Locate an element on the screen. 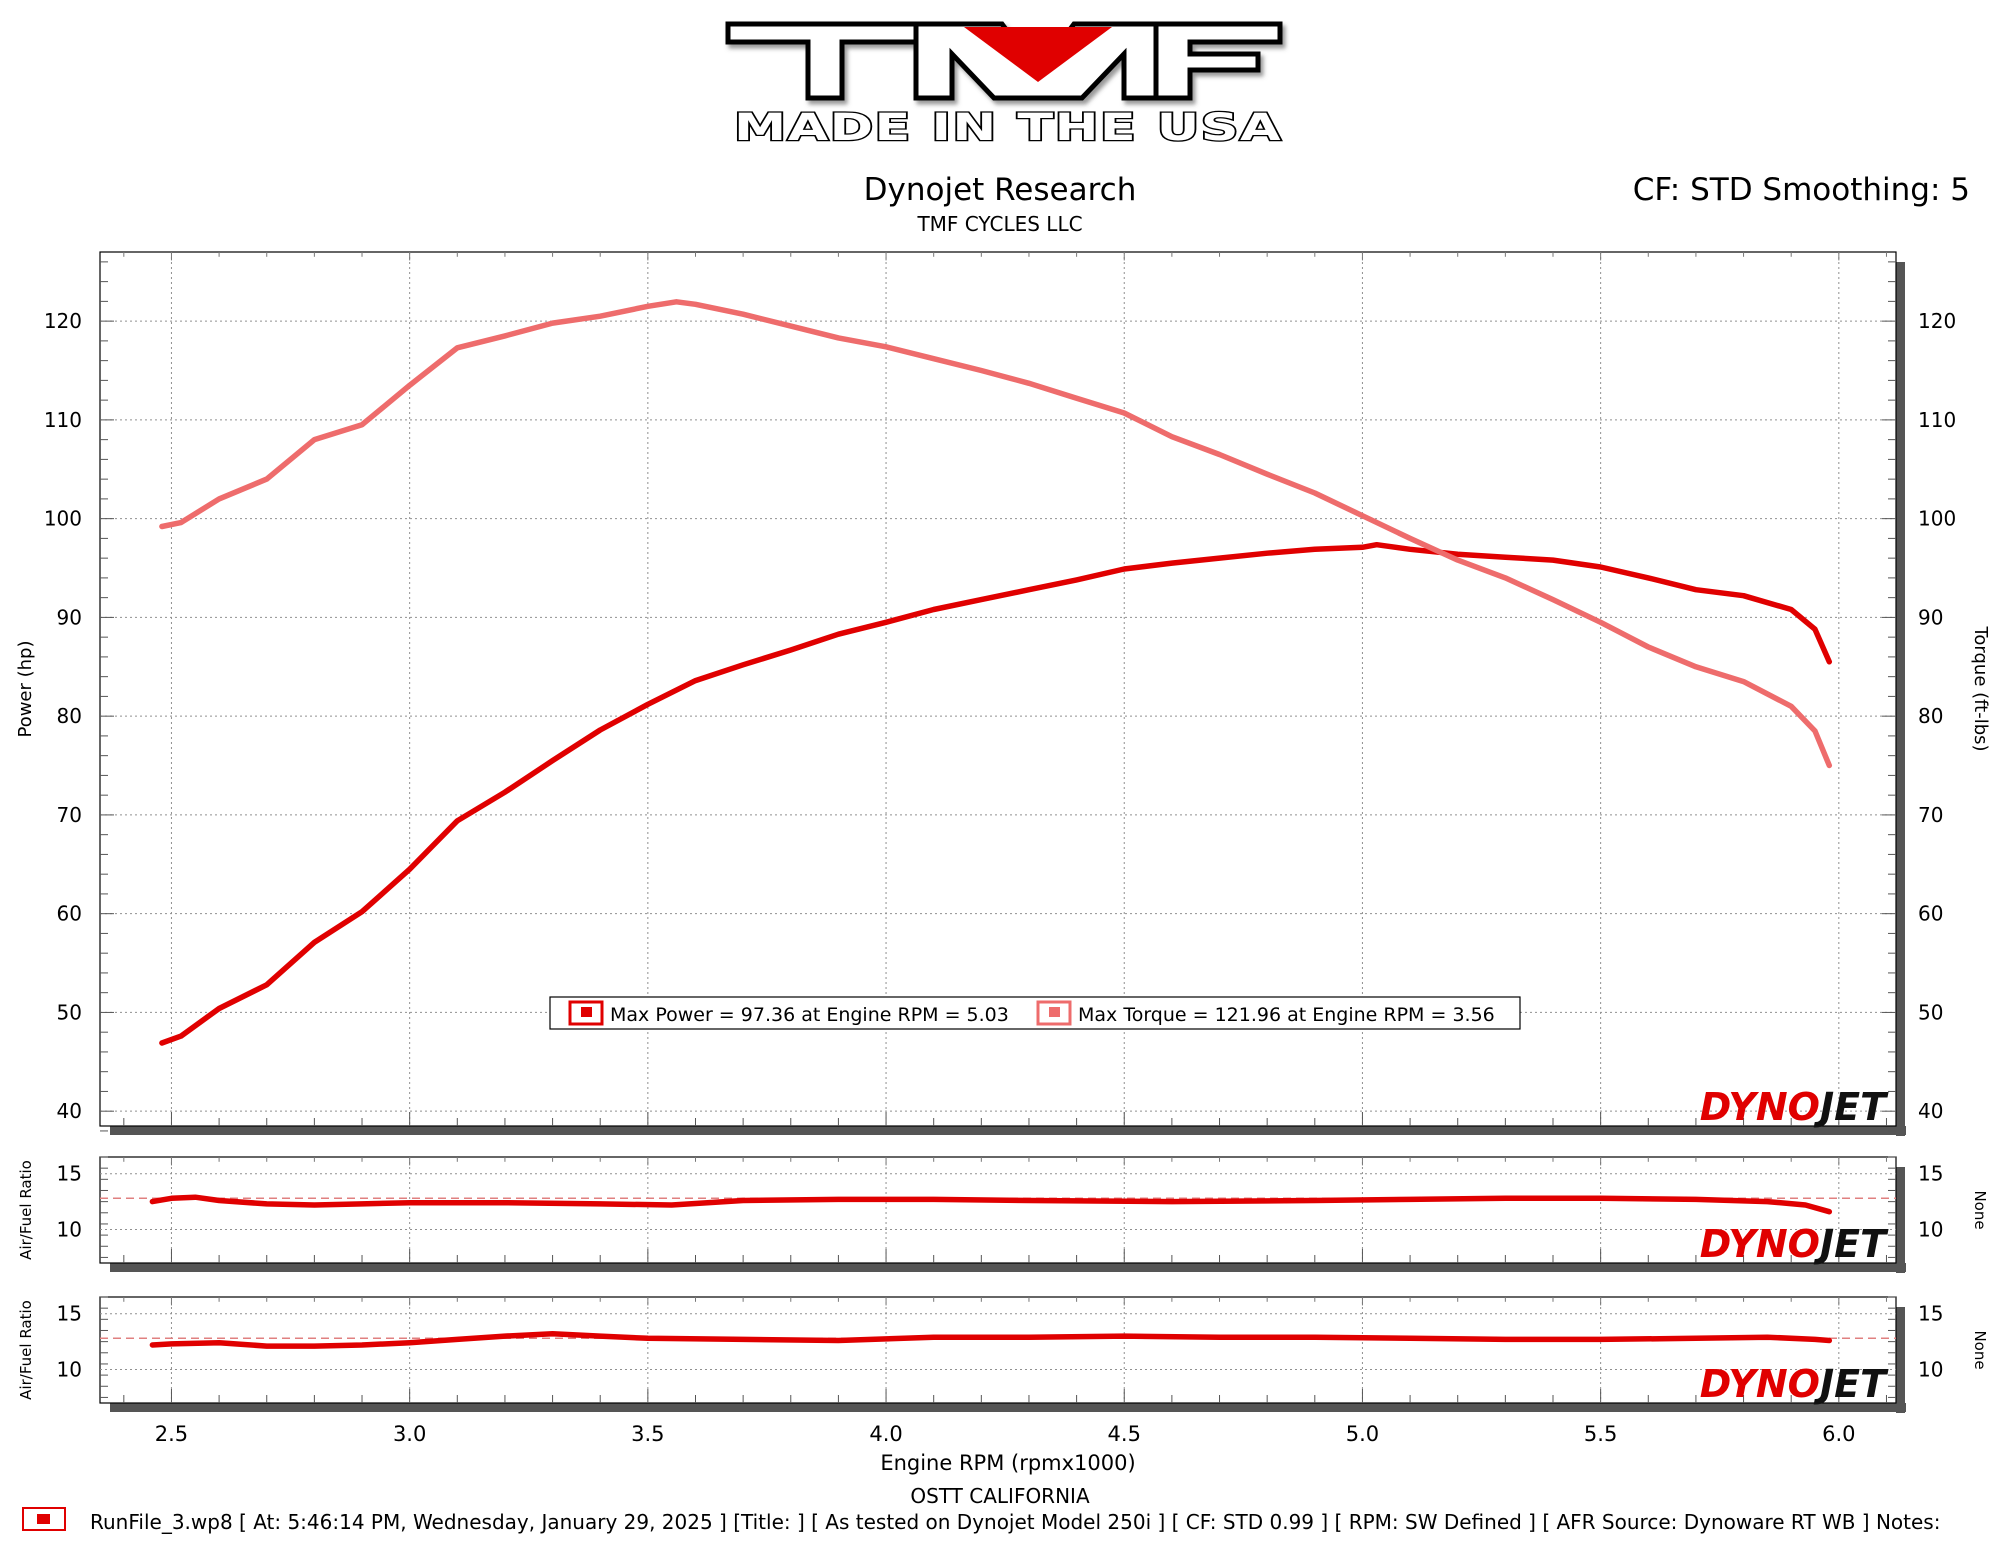  y-tick-label-left: 40 is located at coordinates (69, 1111).